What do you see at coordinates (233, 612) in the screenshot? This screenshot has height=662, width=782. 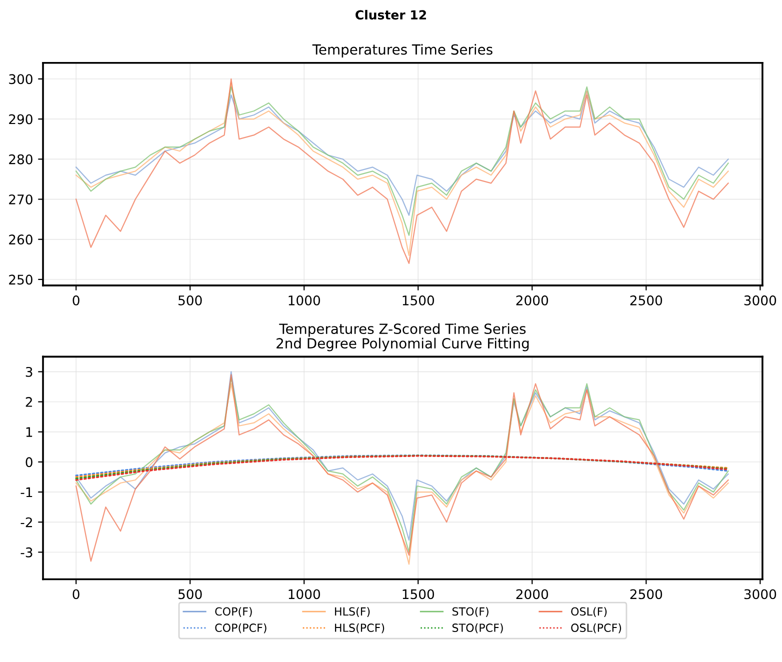 I see `legend-label: COP(F)` at bounding box center [233, 612].